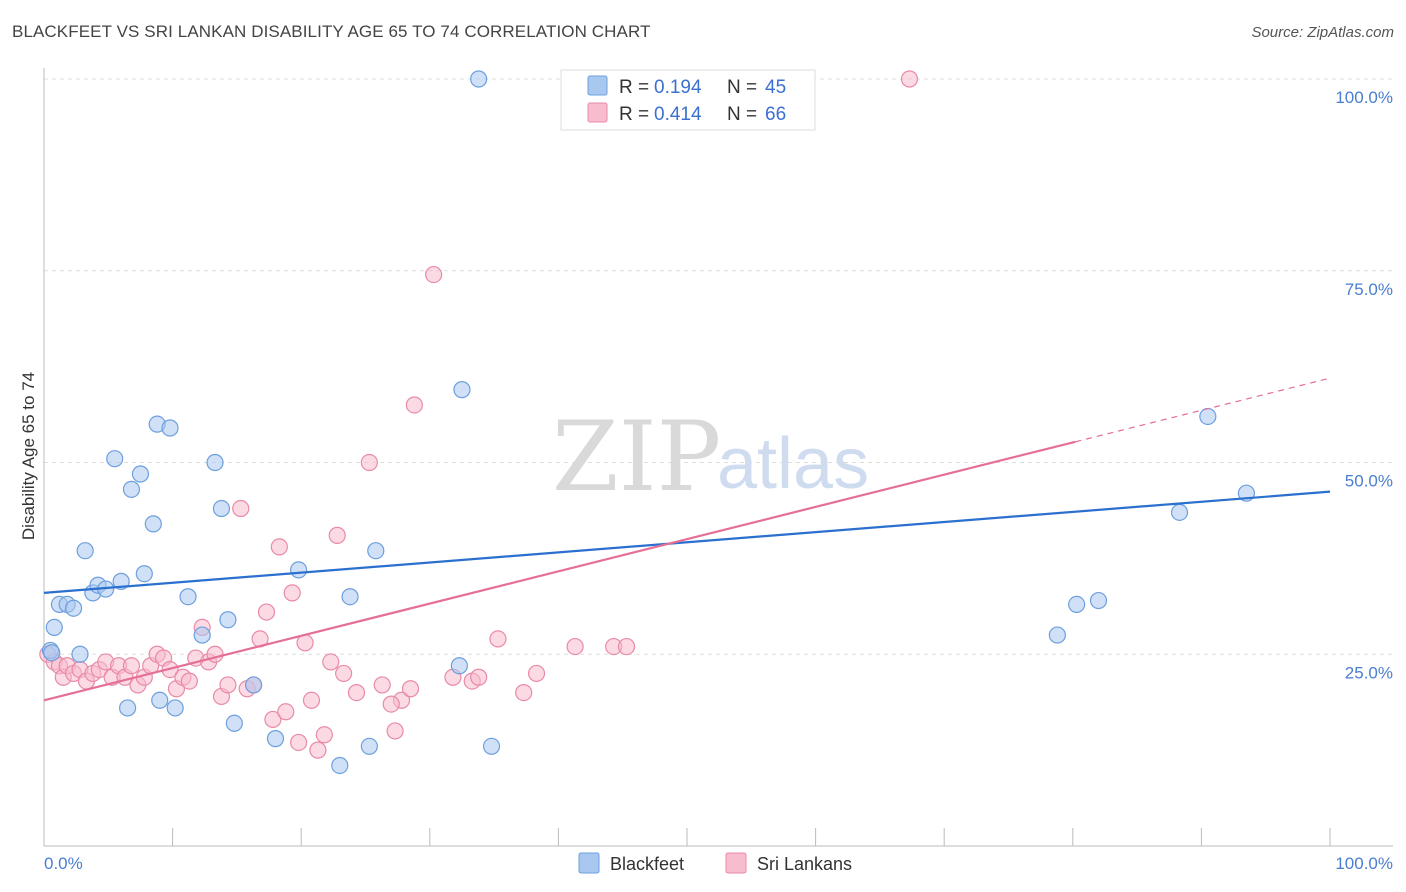 This screenshot has height=892, width=1406. Describe the element at coordinates (28, 456) in the screenshot. I see `y-axis-label: Disability Age 65 to 74` at that location.